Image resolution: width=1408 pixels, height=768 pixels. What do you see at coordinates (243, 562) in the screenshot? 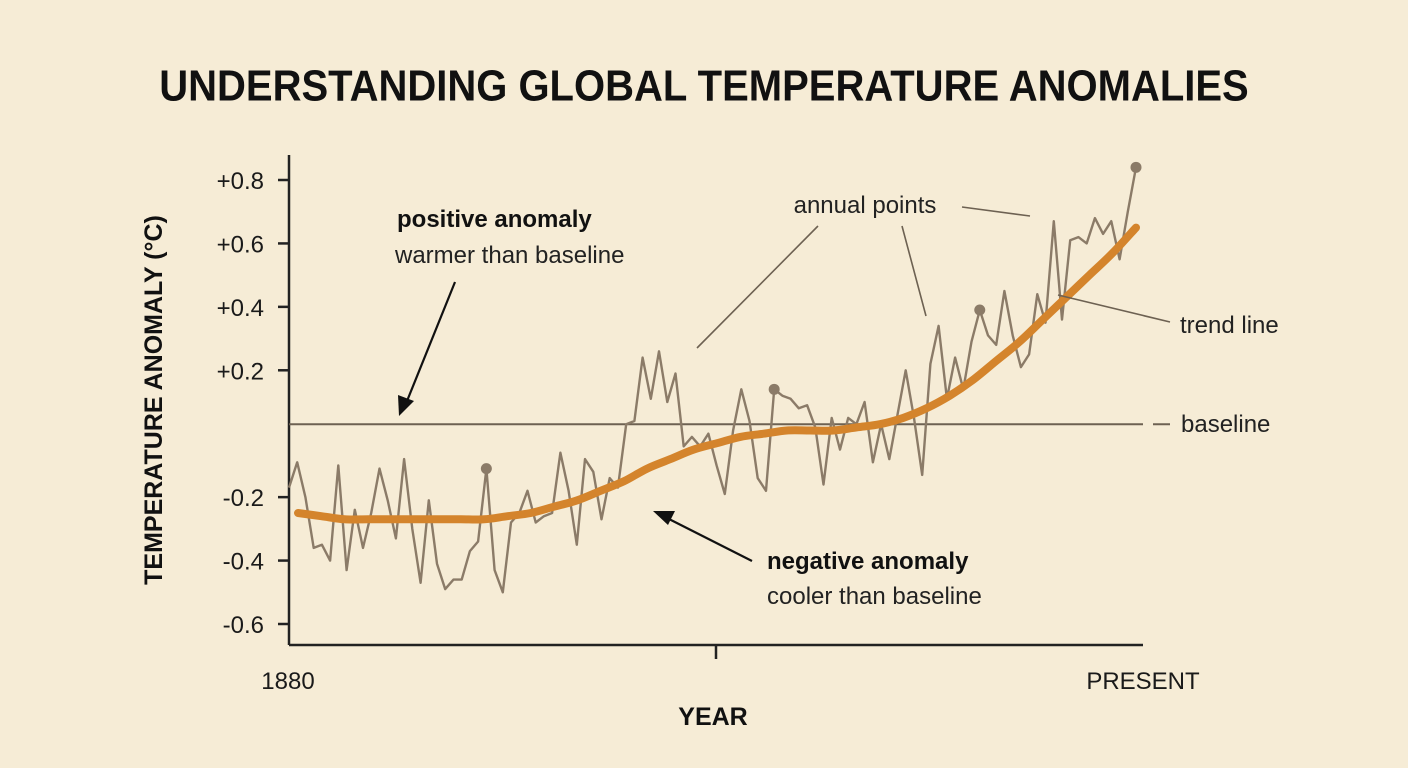
I see `y-tick-label: -0.4` at bounding box center [243, 562].